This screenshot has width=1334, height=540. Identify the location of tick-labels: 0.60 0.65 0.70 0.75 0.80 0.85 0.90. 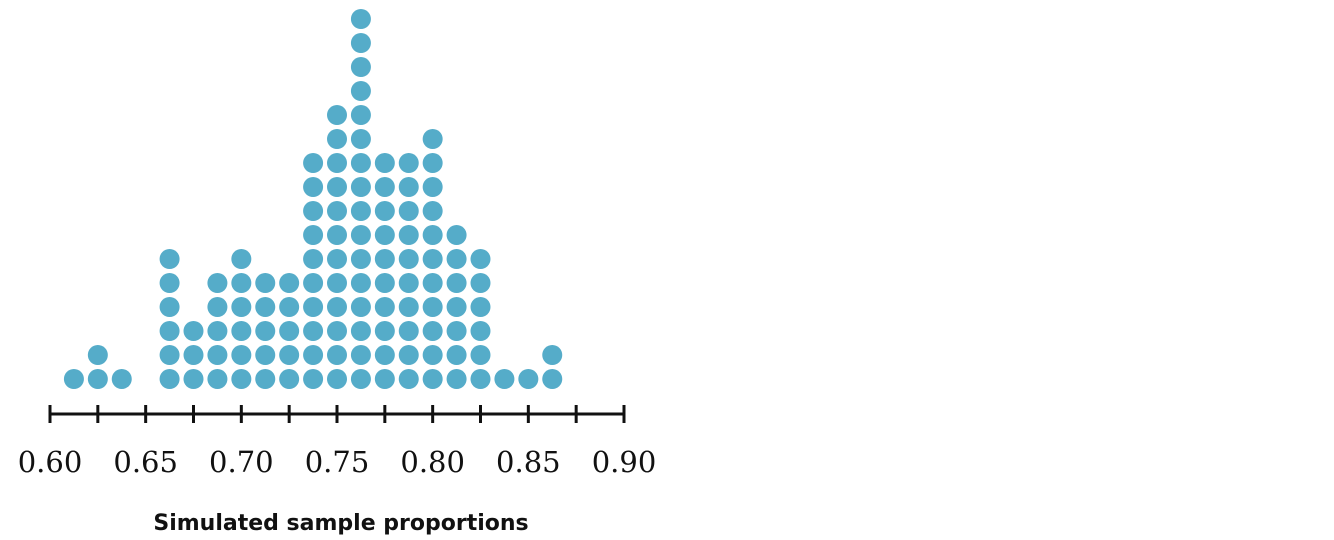
(337, 462).